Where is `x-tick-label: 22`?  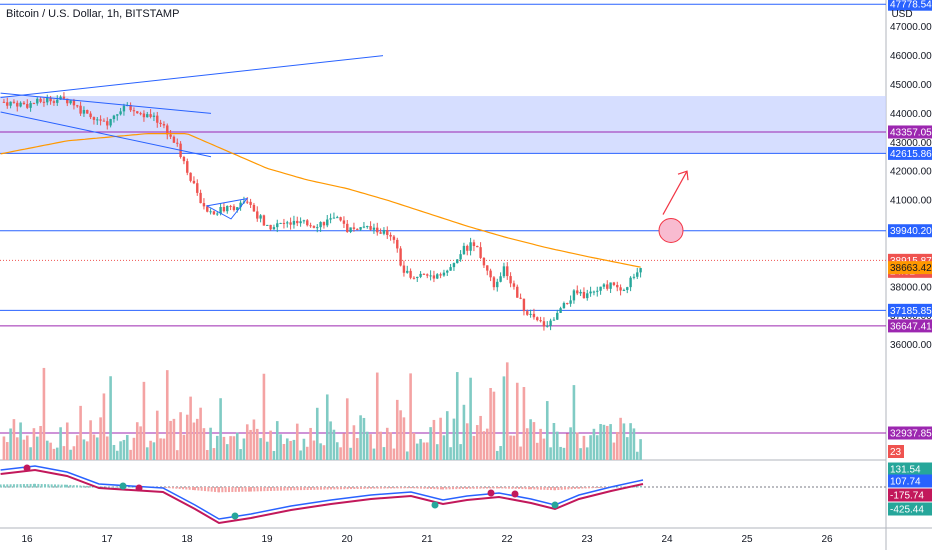
x-tick-label: 22 is located at coordinates (507, 539).